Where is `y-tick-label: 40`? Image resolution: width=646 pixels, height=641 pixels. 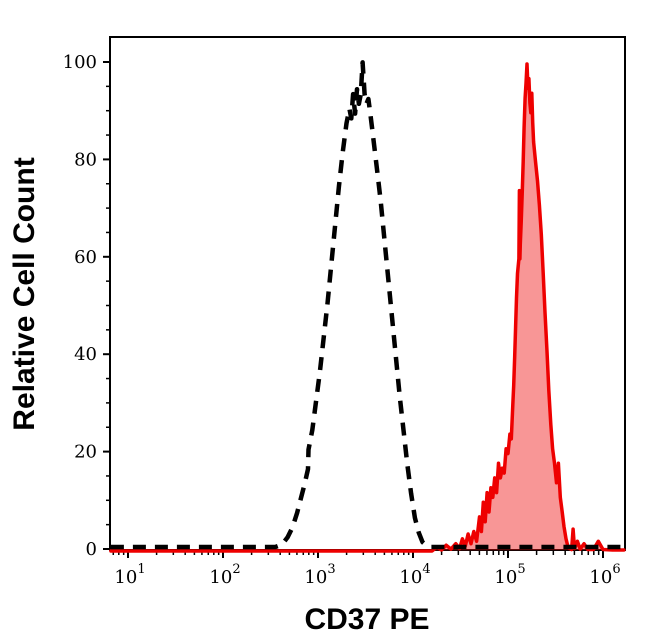 y-tick-label: 40 is located at coordinates (85, 354).